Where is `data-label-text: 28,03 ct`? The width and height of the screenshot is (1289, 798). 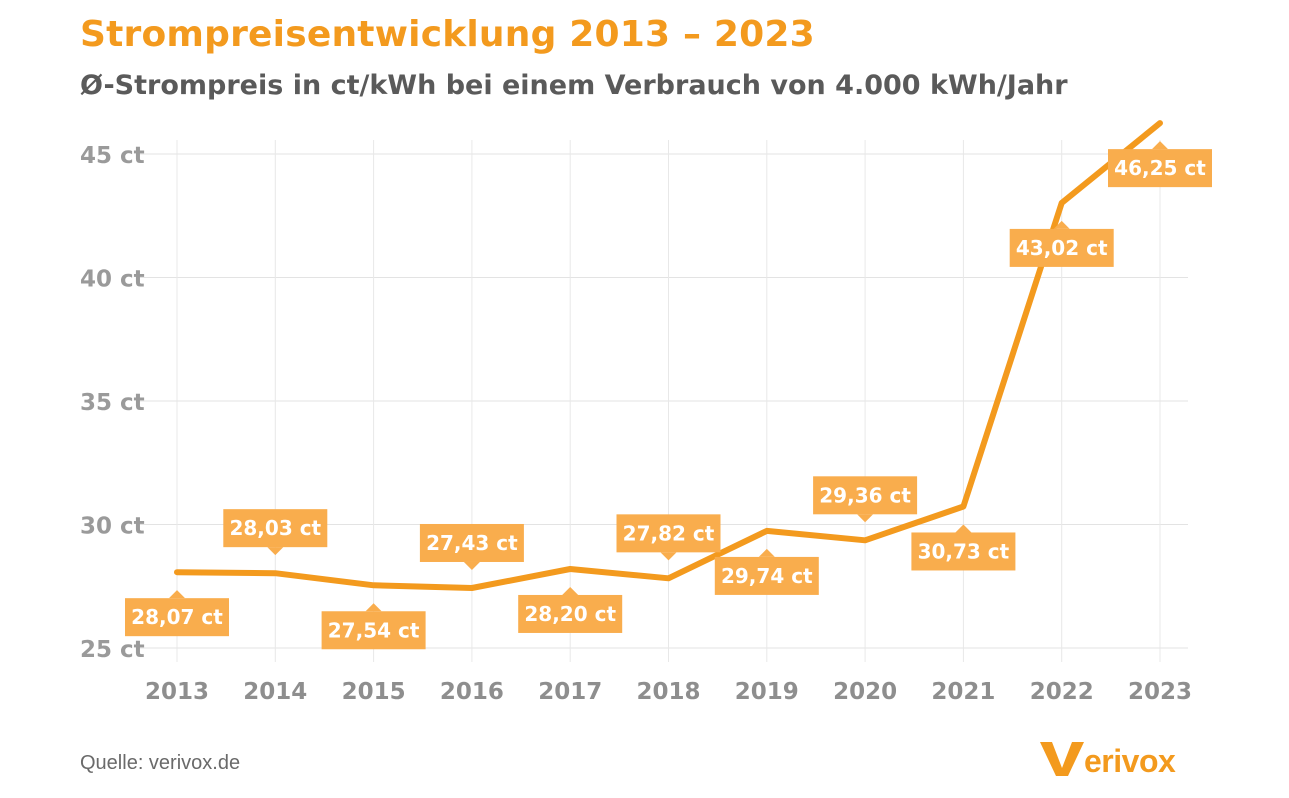 data-label-text: 28,03 ct is located at coordinates (275, 528).